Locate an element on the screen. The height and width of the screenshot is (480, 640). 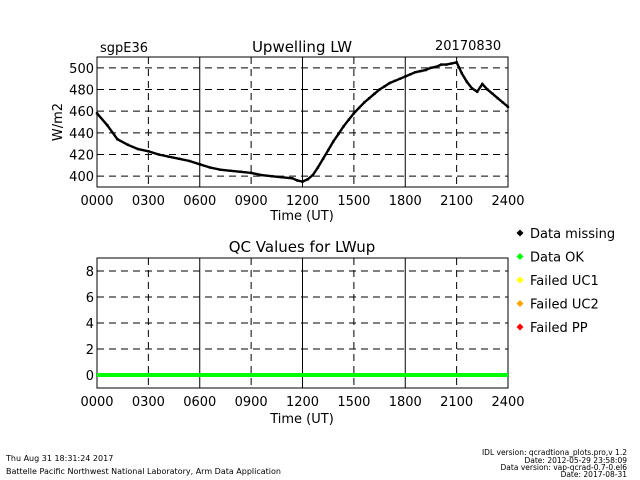
chart2-xlabel: Time (UT) is located at coordinates (301, 419).